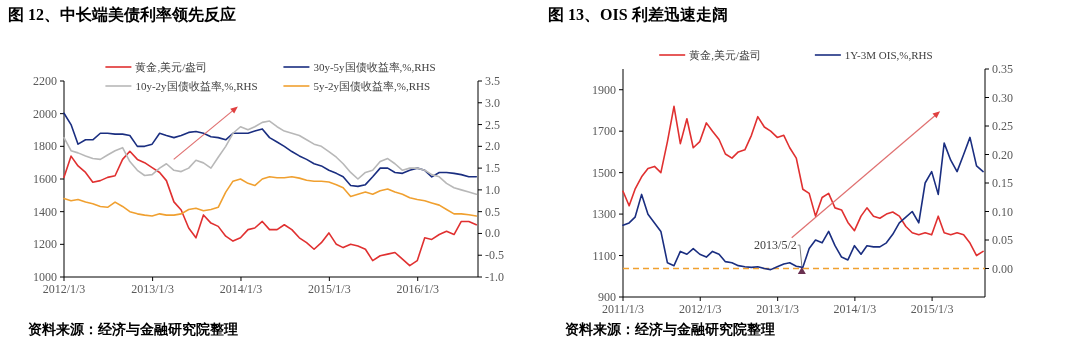 The image size is (1080, 344). I want to click on y2-tick-label: 3.0, so click(492, 102).